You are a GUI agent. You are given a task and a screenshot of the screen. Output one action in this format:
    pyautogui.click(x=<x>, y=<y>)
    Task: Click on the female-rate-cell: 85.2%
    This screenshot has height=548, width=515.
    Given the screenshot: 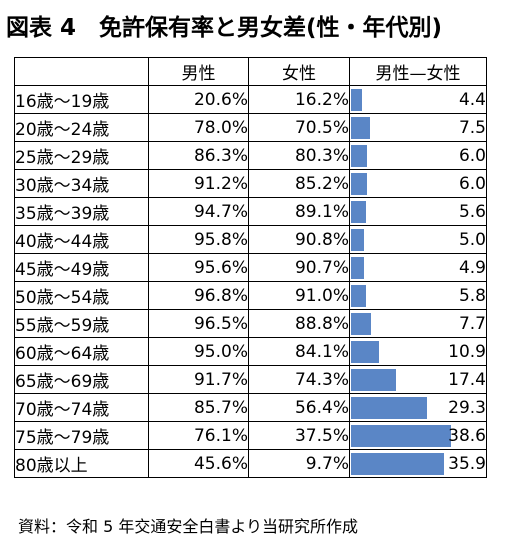 What is the action you would take?
    pyautogui.click(x=299, y=183)
    